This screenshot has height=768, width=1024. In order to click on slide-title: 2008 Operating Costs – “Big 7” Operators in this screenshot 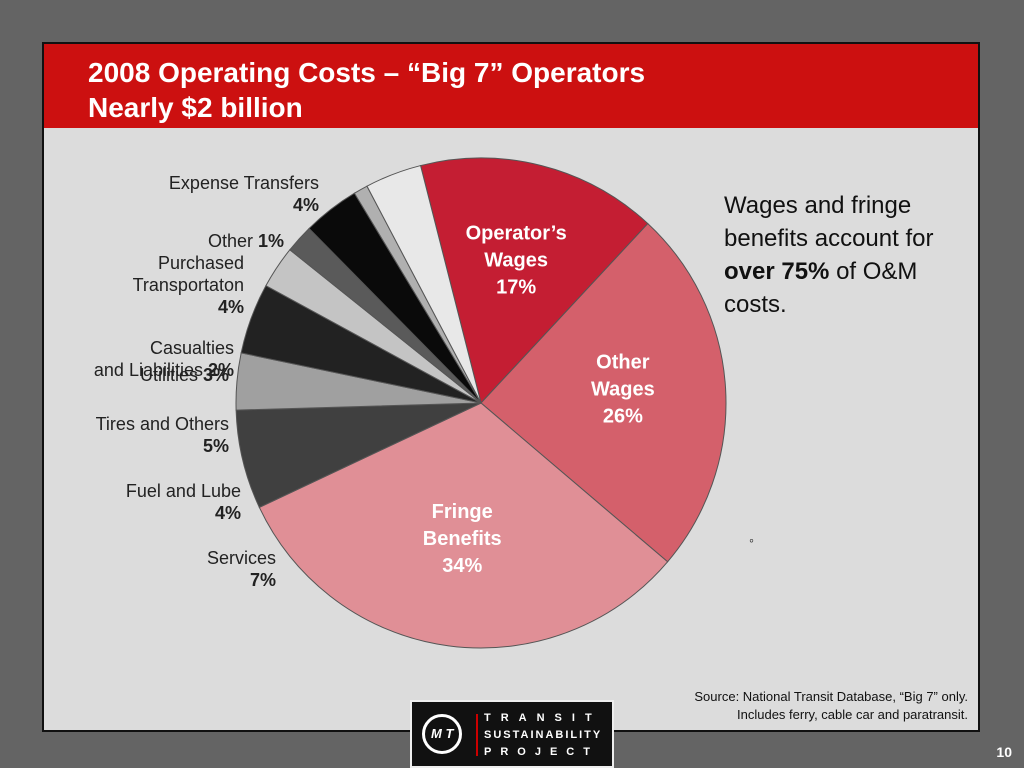, I will do `click(367, 72)`.